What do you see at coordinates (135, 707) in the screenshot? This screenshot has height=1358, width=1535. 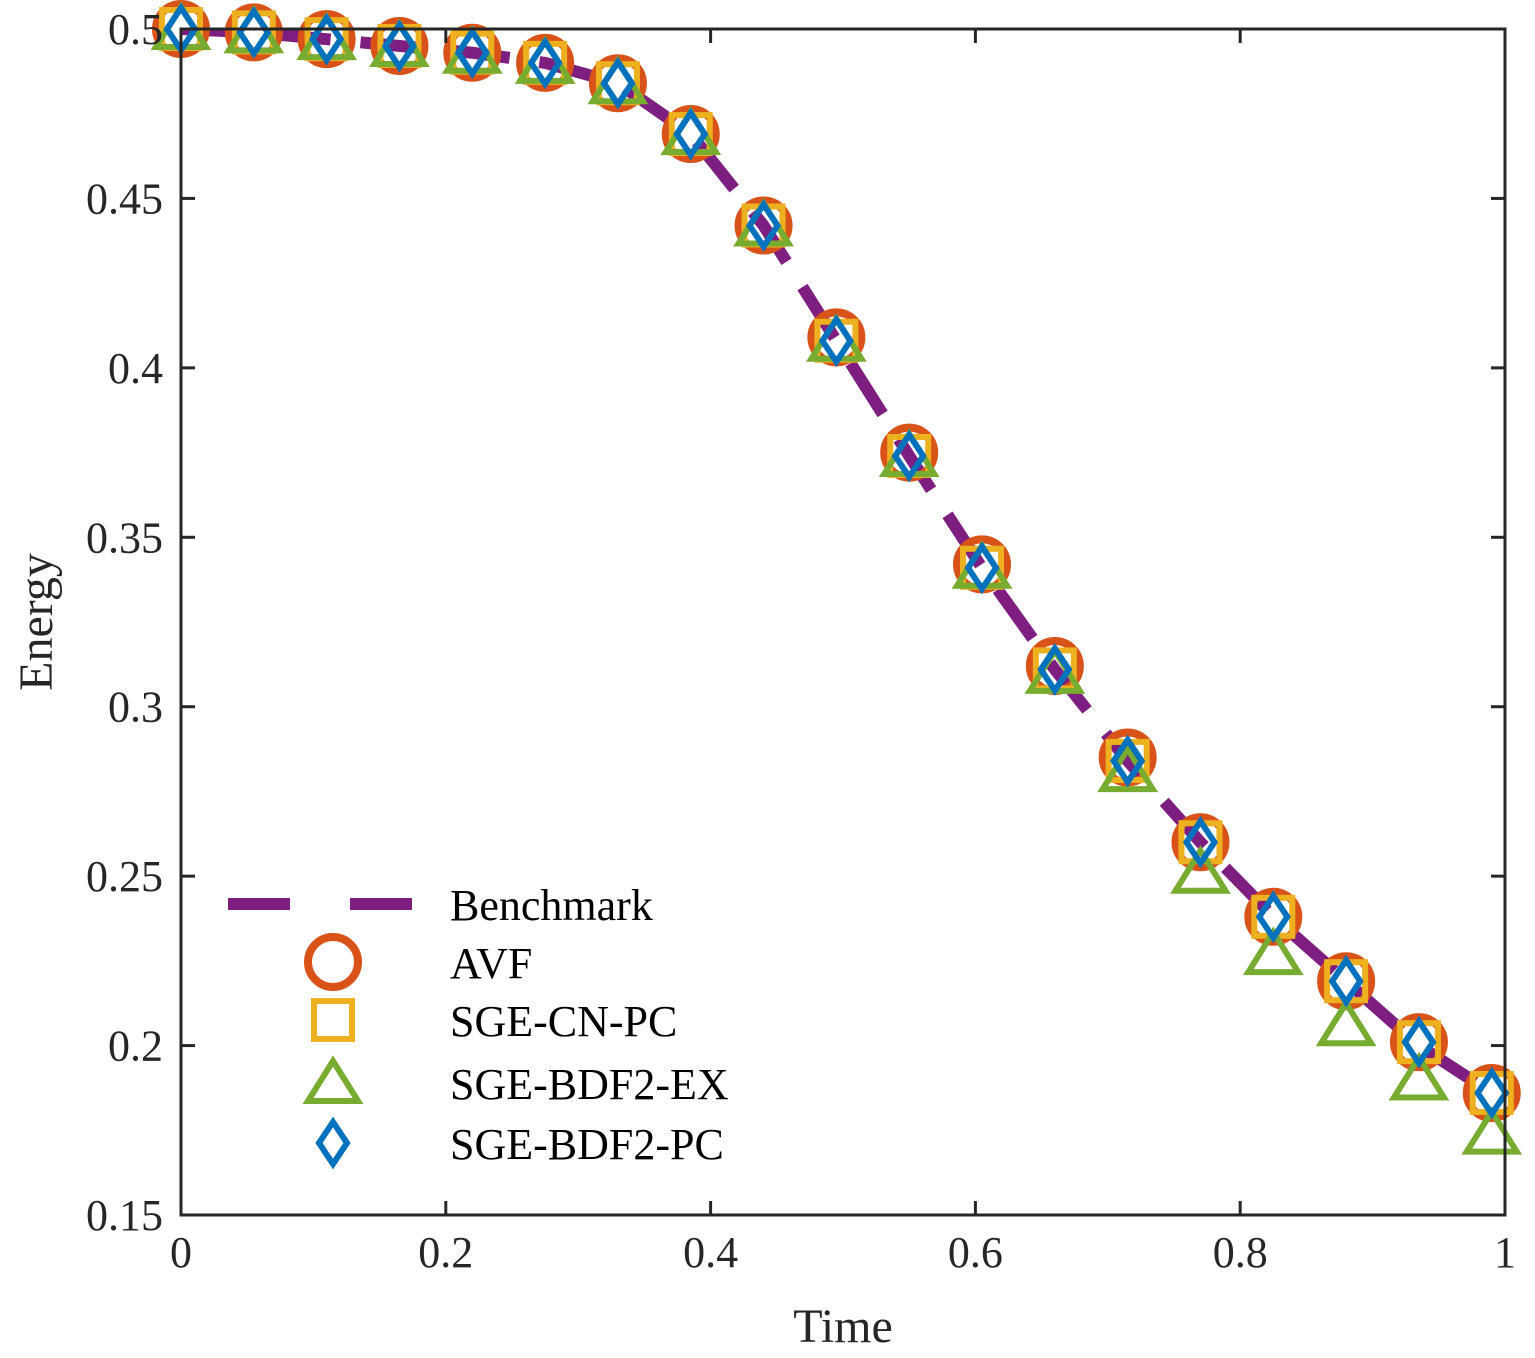 I see `y-tick-label: 0.3` at bounding box center [135, 707].